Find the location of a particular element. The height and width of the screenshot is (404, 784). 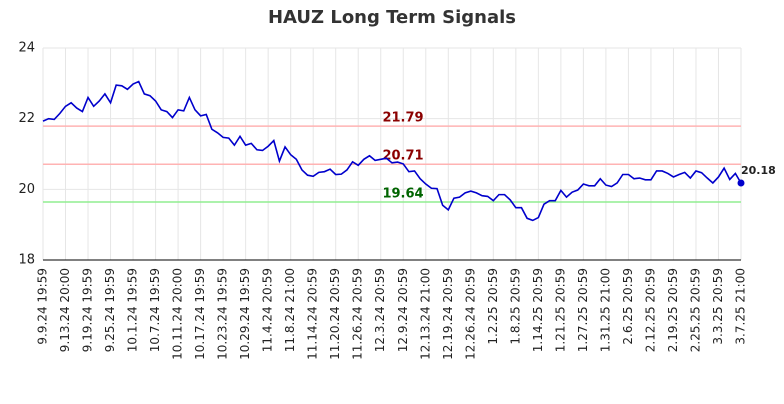

x-tick-label: 2.6.25 20:59 is located at coordinates (628, 306).